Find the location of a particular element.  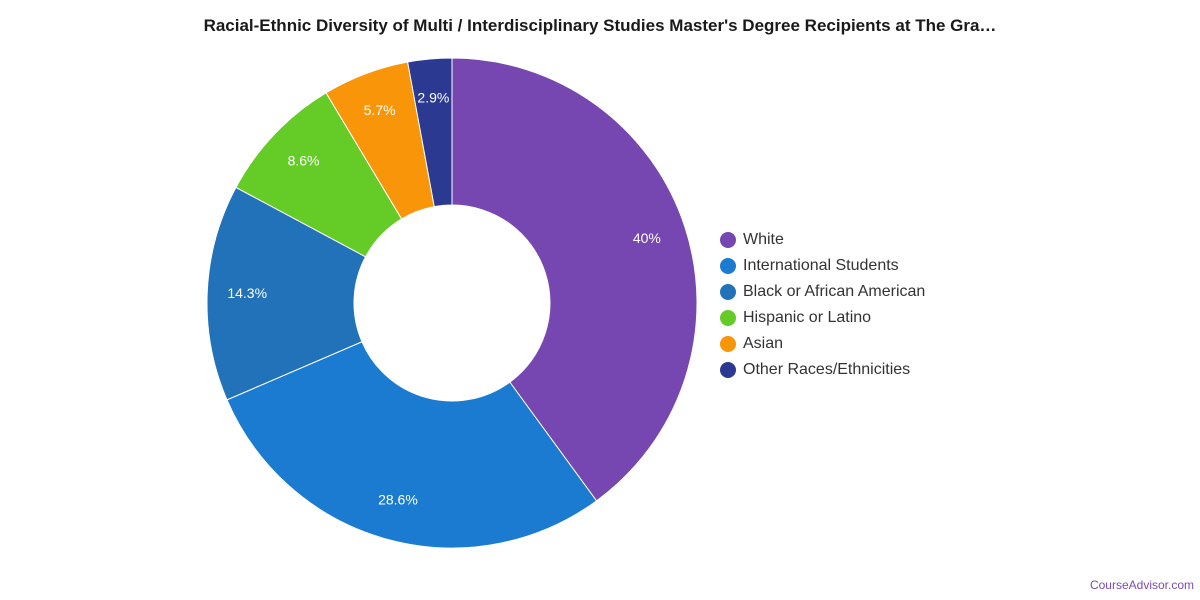

slice-international-students is located at coordinates (412, 445).